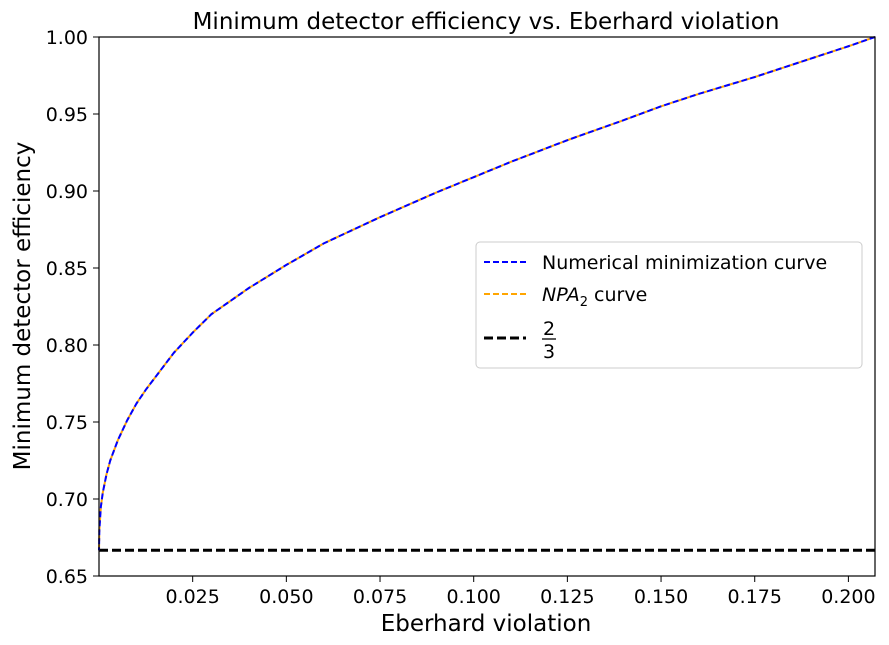  Describe the element at coordinates (684, 263) in the screenshot. I see `legend-label-numerical: Numerical minimization curve` at that location.